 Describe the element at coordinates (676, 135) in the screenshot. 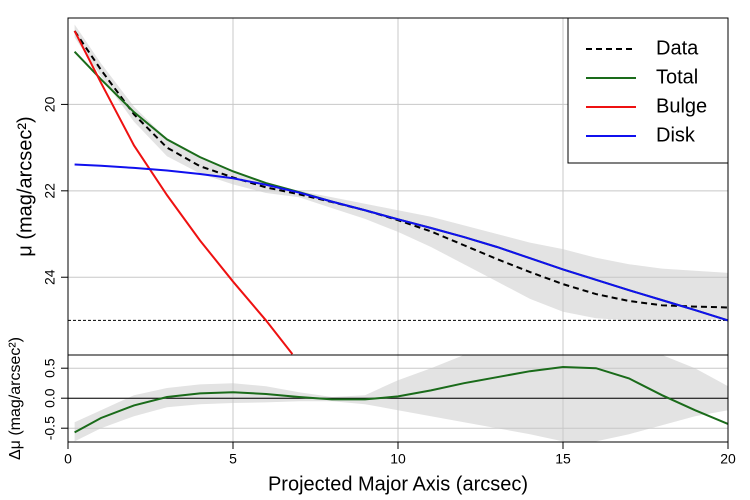

I see `legend-label: Disk` at that location.